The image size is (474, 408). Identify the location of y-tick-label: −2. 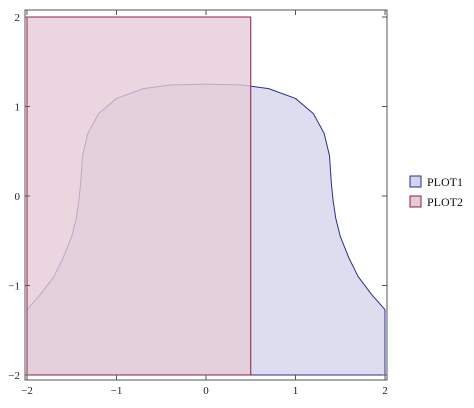
(14, 376).